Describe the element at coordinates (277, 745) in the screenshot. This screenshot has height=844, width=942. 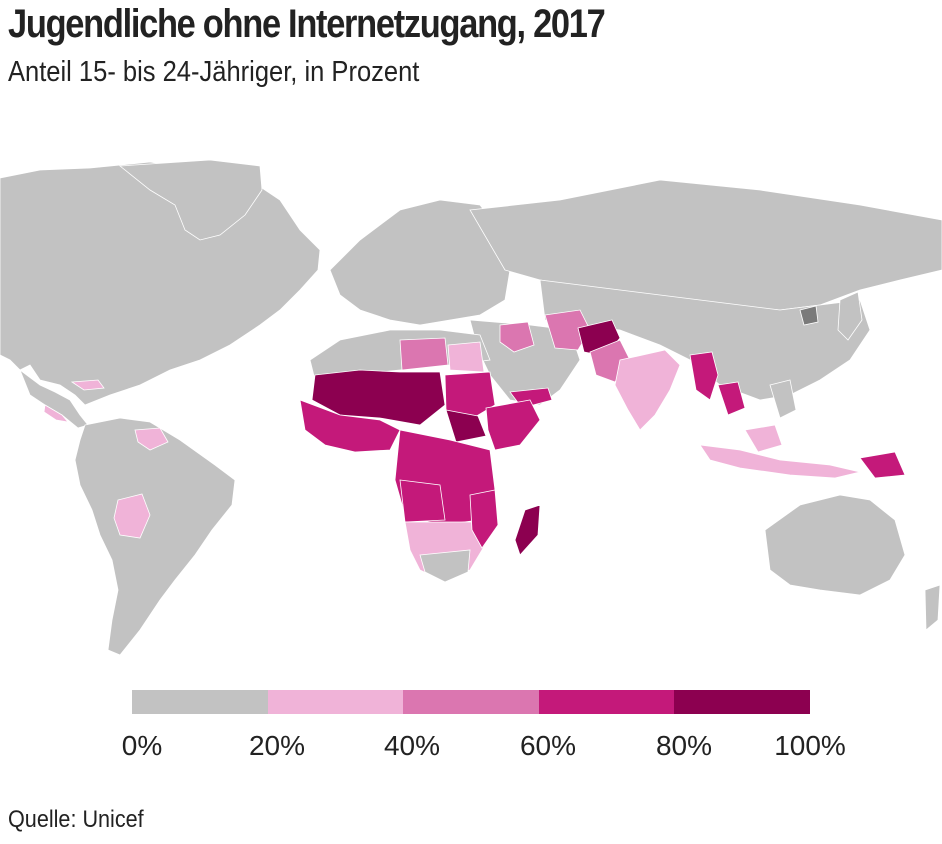
I see `legend-tick-20: 20%` at that location.